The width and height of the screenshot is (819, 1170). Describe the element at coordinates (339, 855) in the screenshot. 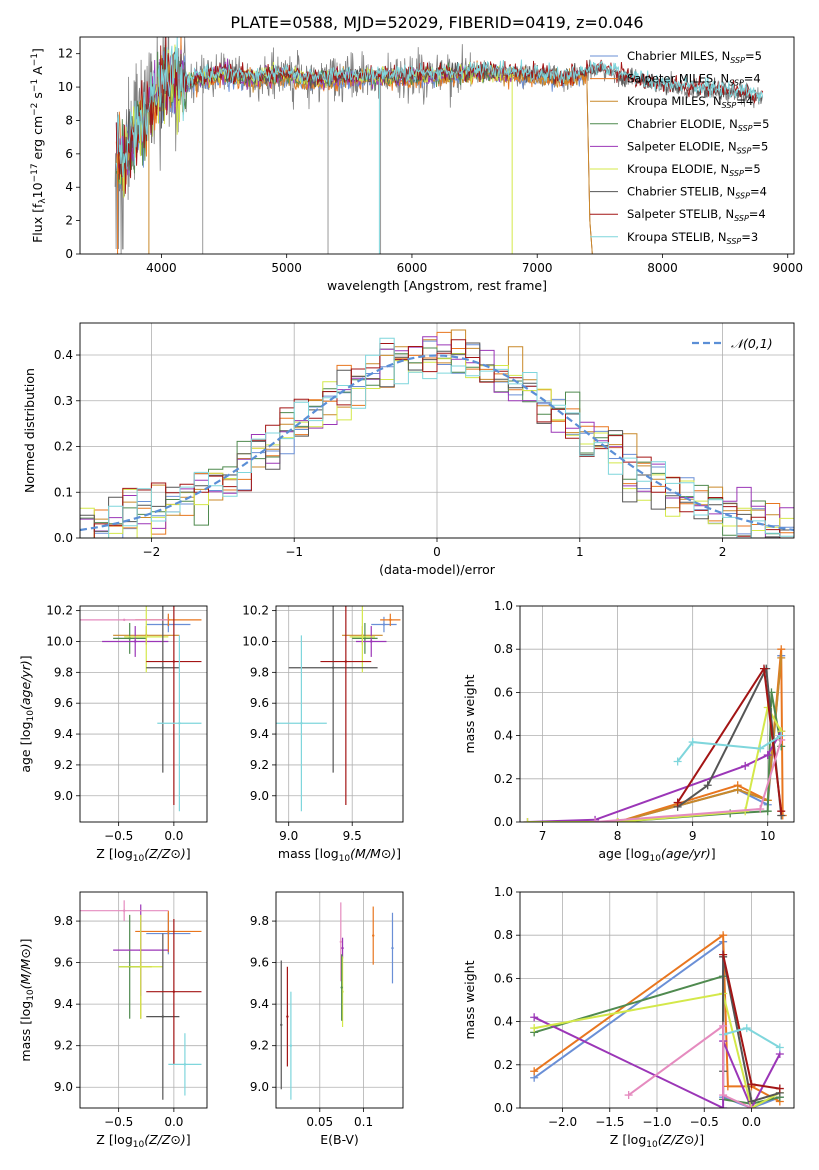

I see `x-axis-label: mass [log10(M/M⊙)]` at that location.